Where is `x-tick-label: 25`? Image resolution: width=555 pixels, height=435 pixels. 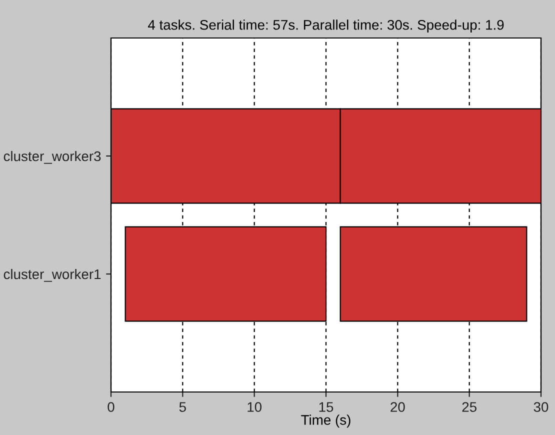 x-tick-label: 25 is located at coordinates (469, 407).